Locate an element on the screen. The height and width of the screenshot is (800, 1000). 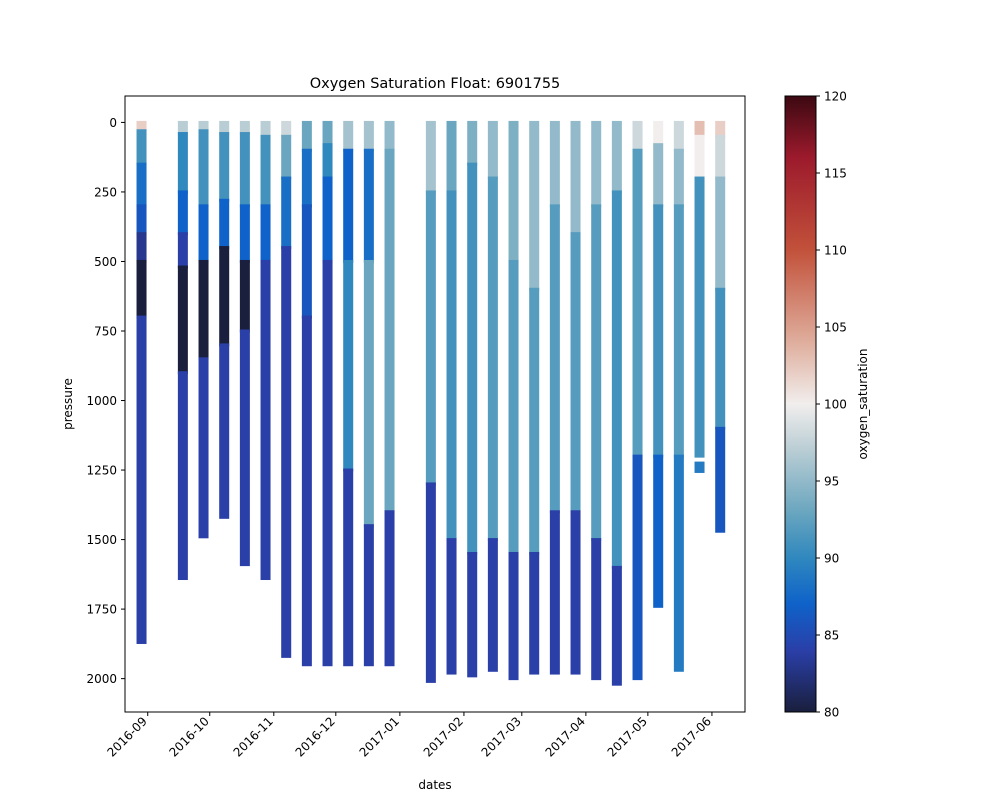
x-tick-label: 2016-11 is located at coordinates (253, 736).